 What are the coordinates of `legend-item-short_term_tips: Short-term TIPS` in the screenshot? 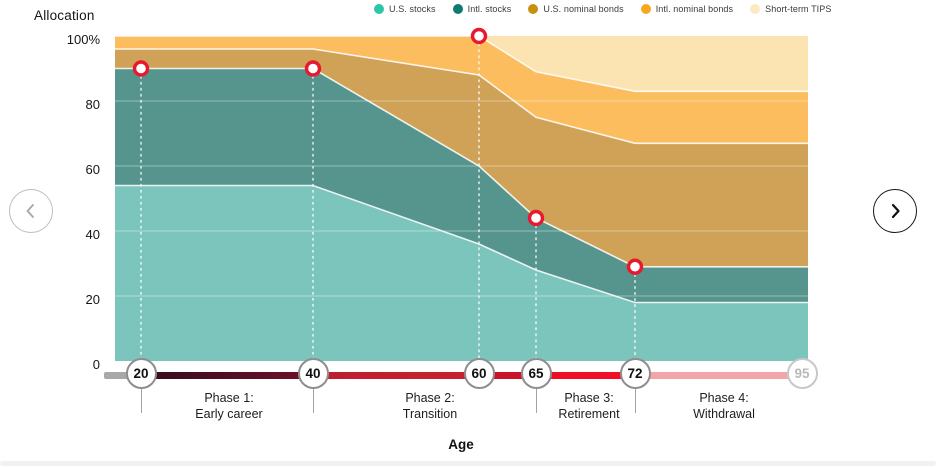 It's located at (790, 9).